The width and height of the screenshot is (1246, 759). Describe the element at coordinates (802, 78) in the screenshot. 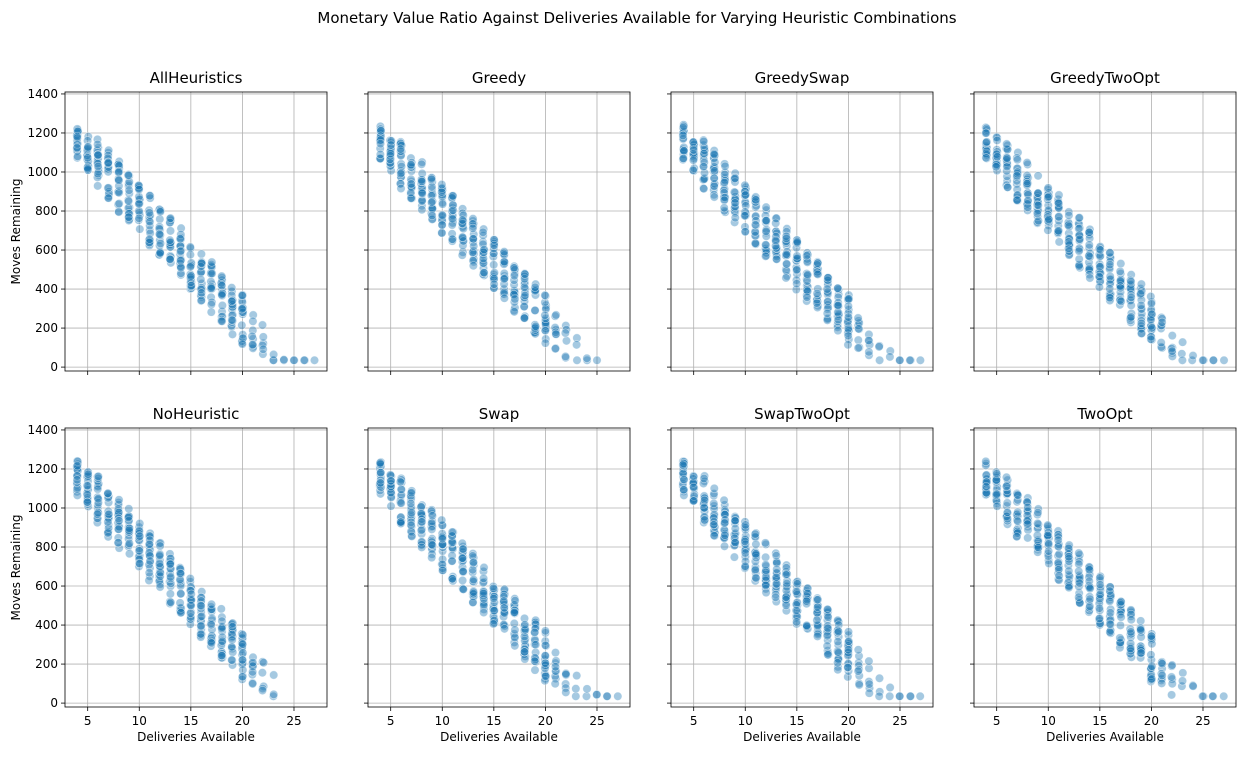

I see `subplot-title: GreedySwap` at that location.